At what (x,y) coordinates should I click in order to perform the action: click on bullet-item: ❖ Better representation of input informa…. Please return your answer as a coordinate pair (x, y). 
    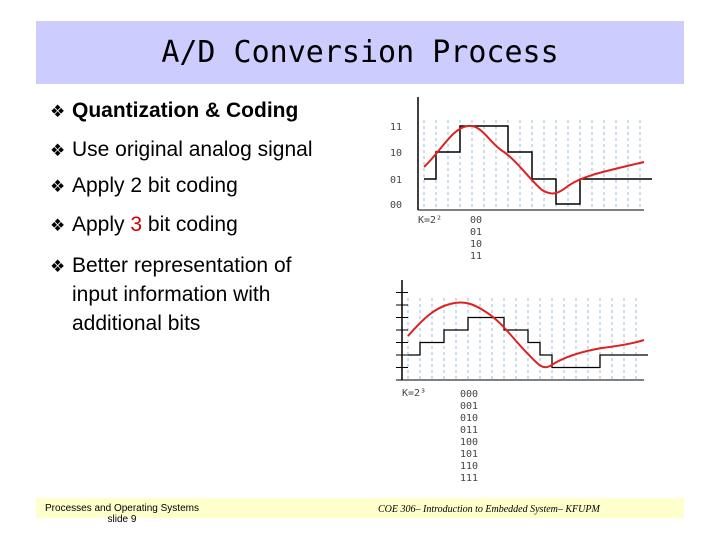
    Looking at the image, I should click on (170, 294).